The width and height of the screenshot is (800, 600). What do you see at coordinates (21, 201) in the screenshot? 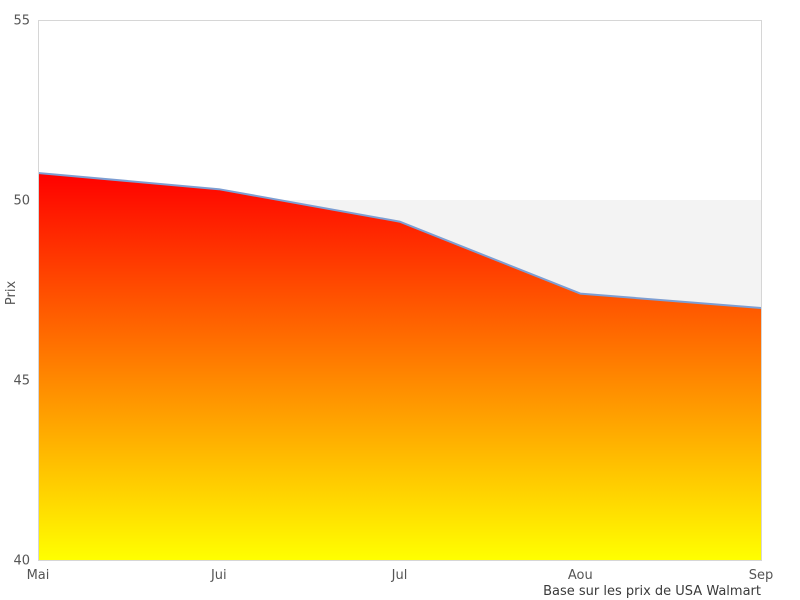
I see `y-axis-tick-label: 50` at bounding box center [21, 201].